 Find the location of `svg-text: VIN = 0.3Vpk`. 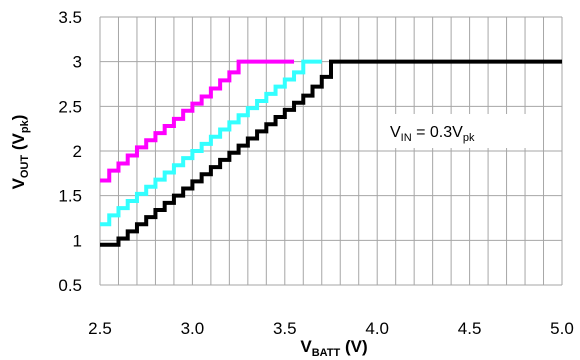

svg-text: VIN = 0.3Vpk is located at coordinates (432, 134).